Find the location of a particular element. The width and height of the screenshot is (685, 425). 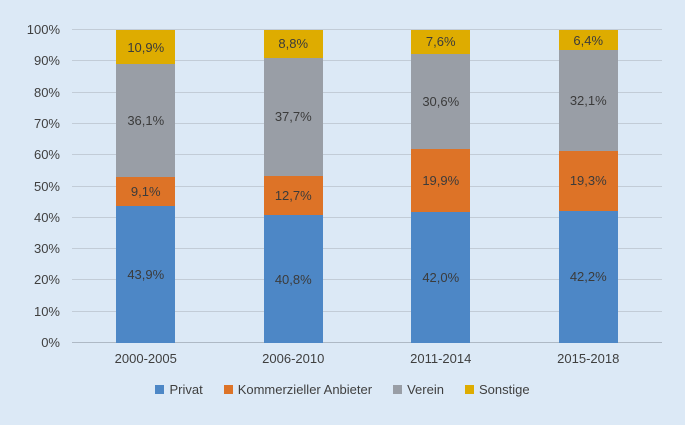

bar-segment-sonstige: 7,6% is located at coordinates (441, 42).